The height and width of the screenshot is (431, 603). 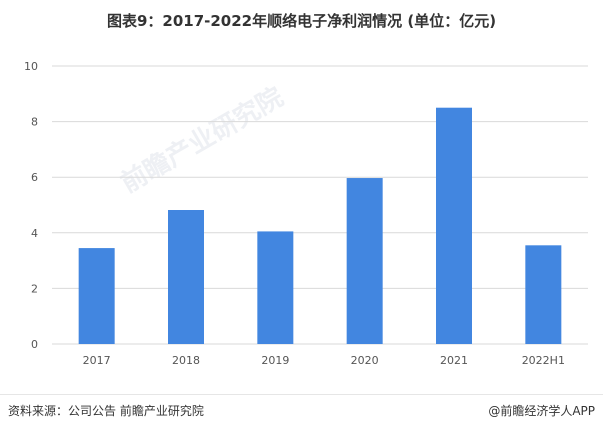 What do you see at coordinates (543, 294) in the screenshot?
I see `bar-2022H1` at bounding box center [543, 294].